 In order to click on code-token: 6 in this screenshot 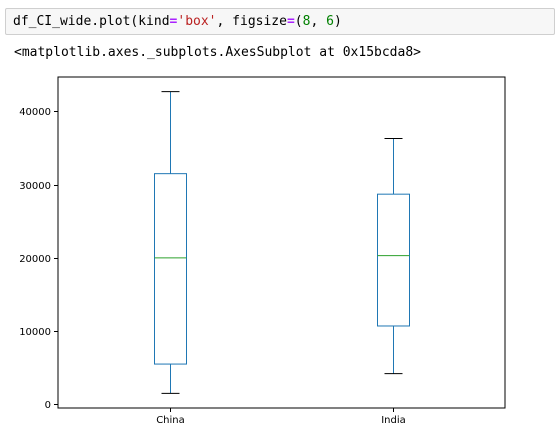, I will do `click(330, 21)`.